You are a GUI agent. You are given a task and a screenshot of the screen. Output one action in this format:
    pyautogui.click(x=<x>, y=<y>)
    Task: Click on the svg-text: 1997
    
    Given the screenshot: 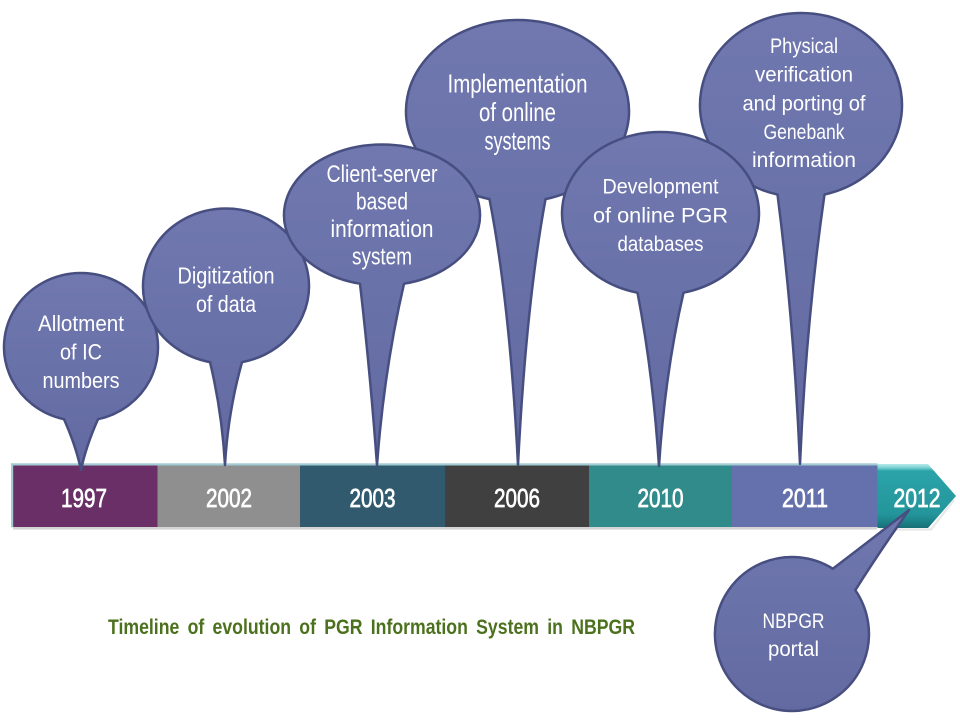 What is the action you would take?
    pyautogui.click(x=84, y=498)
    